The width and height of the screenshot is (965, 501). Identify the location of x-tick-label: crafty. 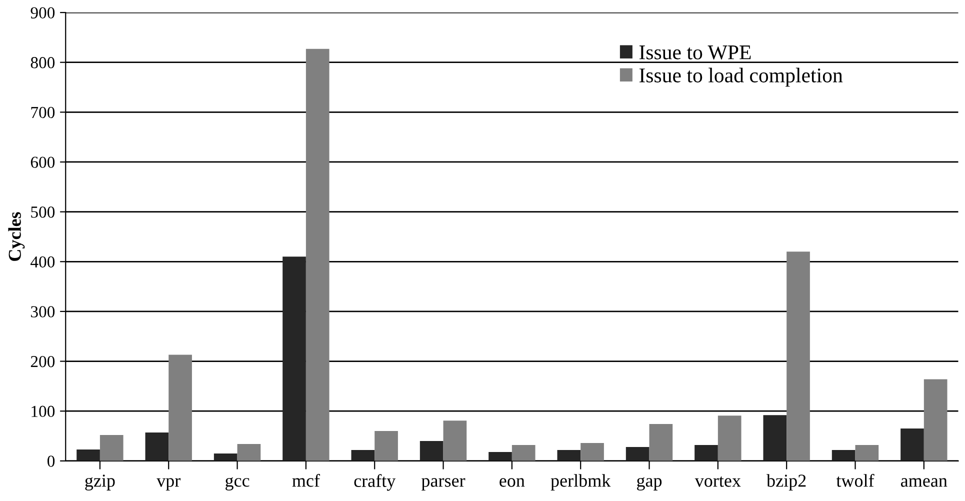
(375, 482).